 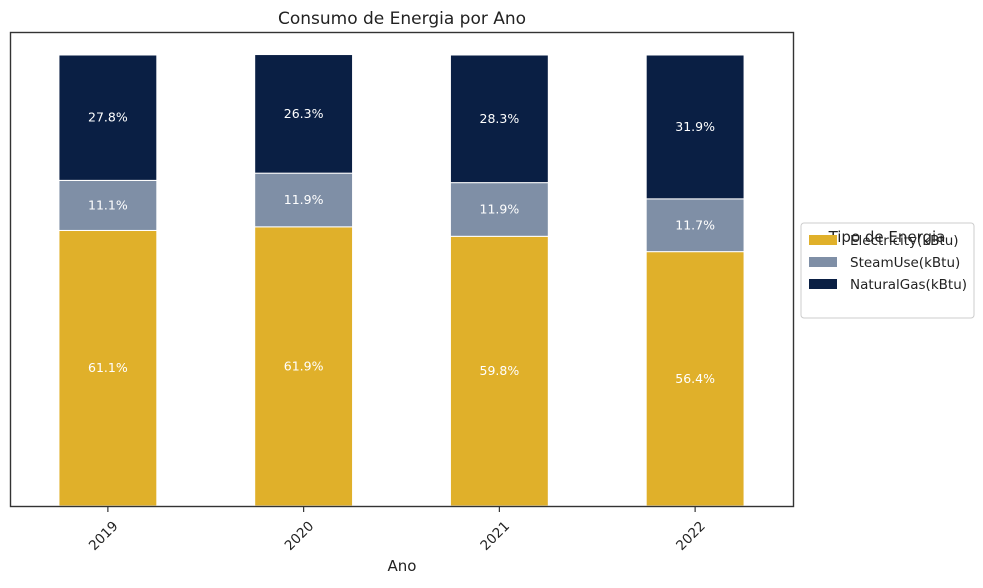 What do you see at coordinates (402, 566) in the screenshot?
I see `x-axis-label: Ano` at bounding box center [402, 566].